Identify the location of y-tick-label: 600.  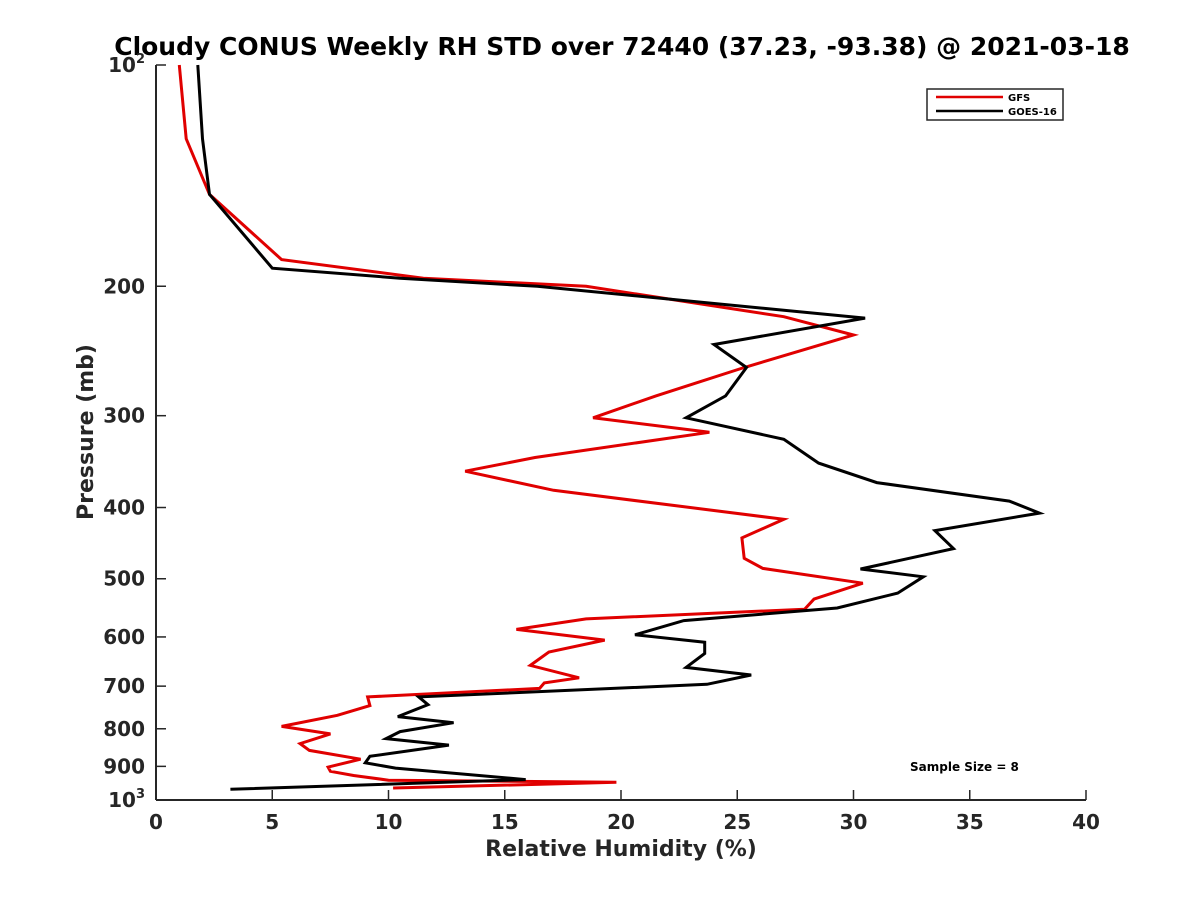
(124, 637).